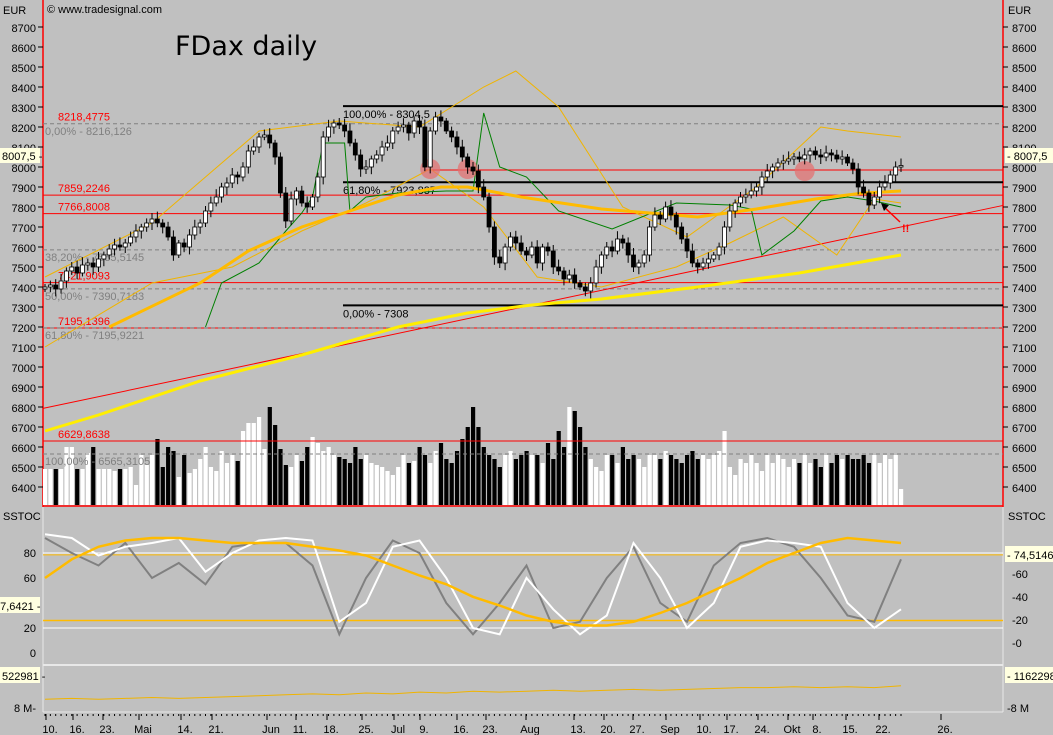 This screenshot has height=735, width=1053. I want to click on fib-level-label: 0,00% - 8216,126, so click(88, 132).